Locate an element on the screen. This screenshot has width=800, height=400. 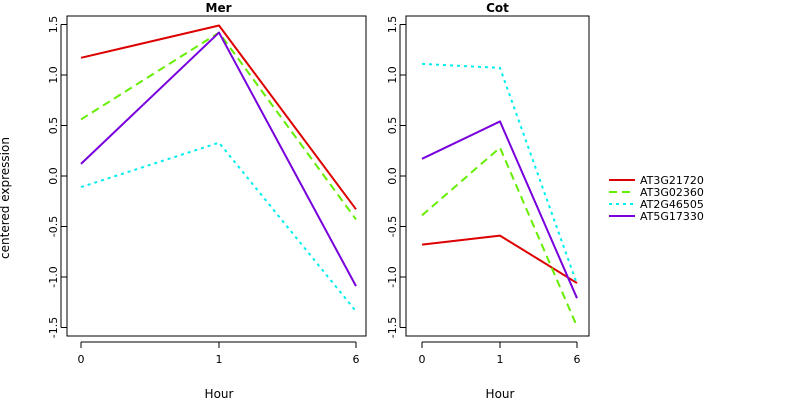
y-axis-title: centered expression is located at coordinates (6, 198).